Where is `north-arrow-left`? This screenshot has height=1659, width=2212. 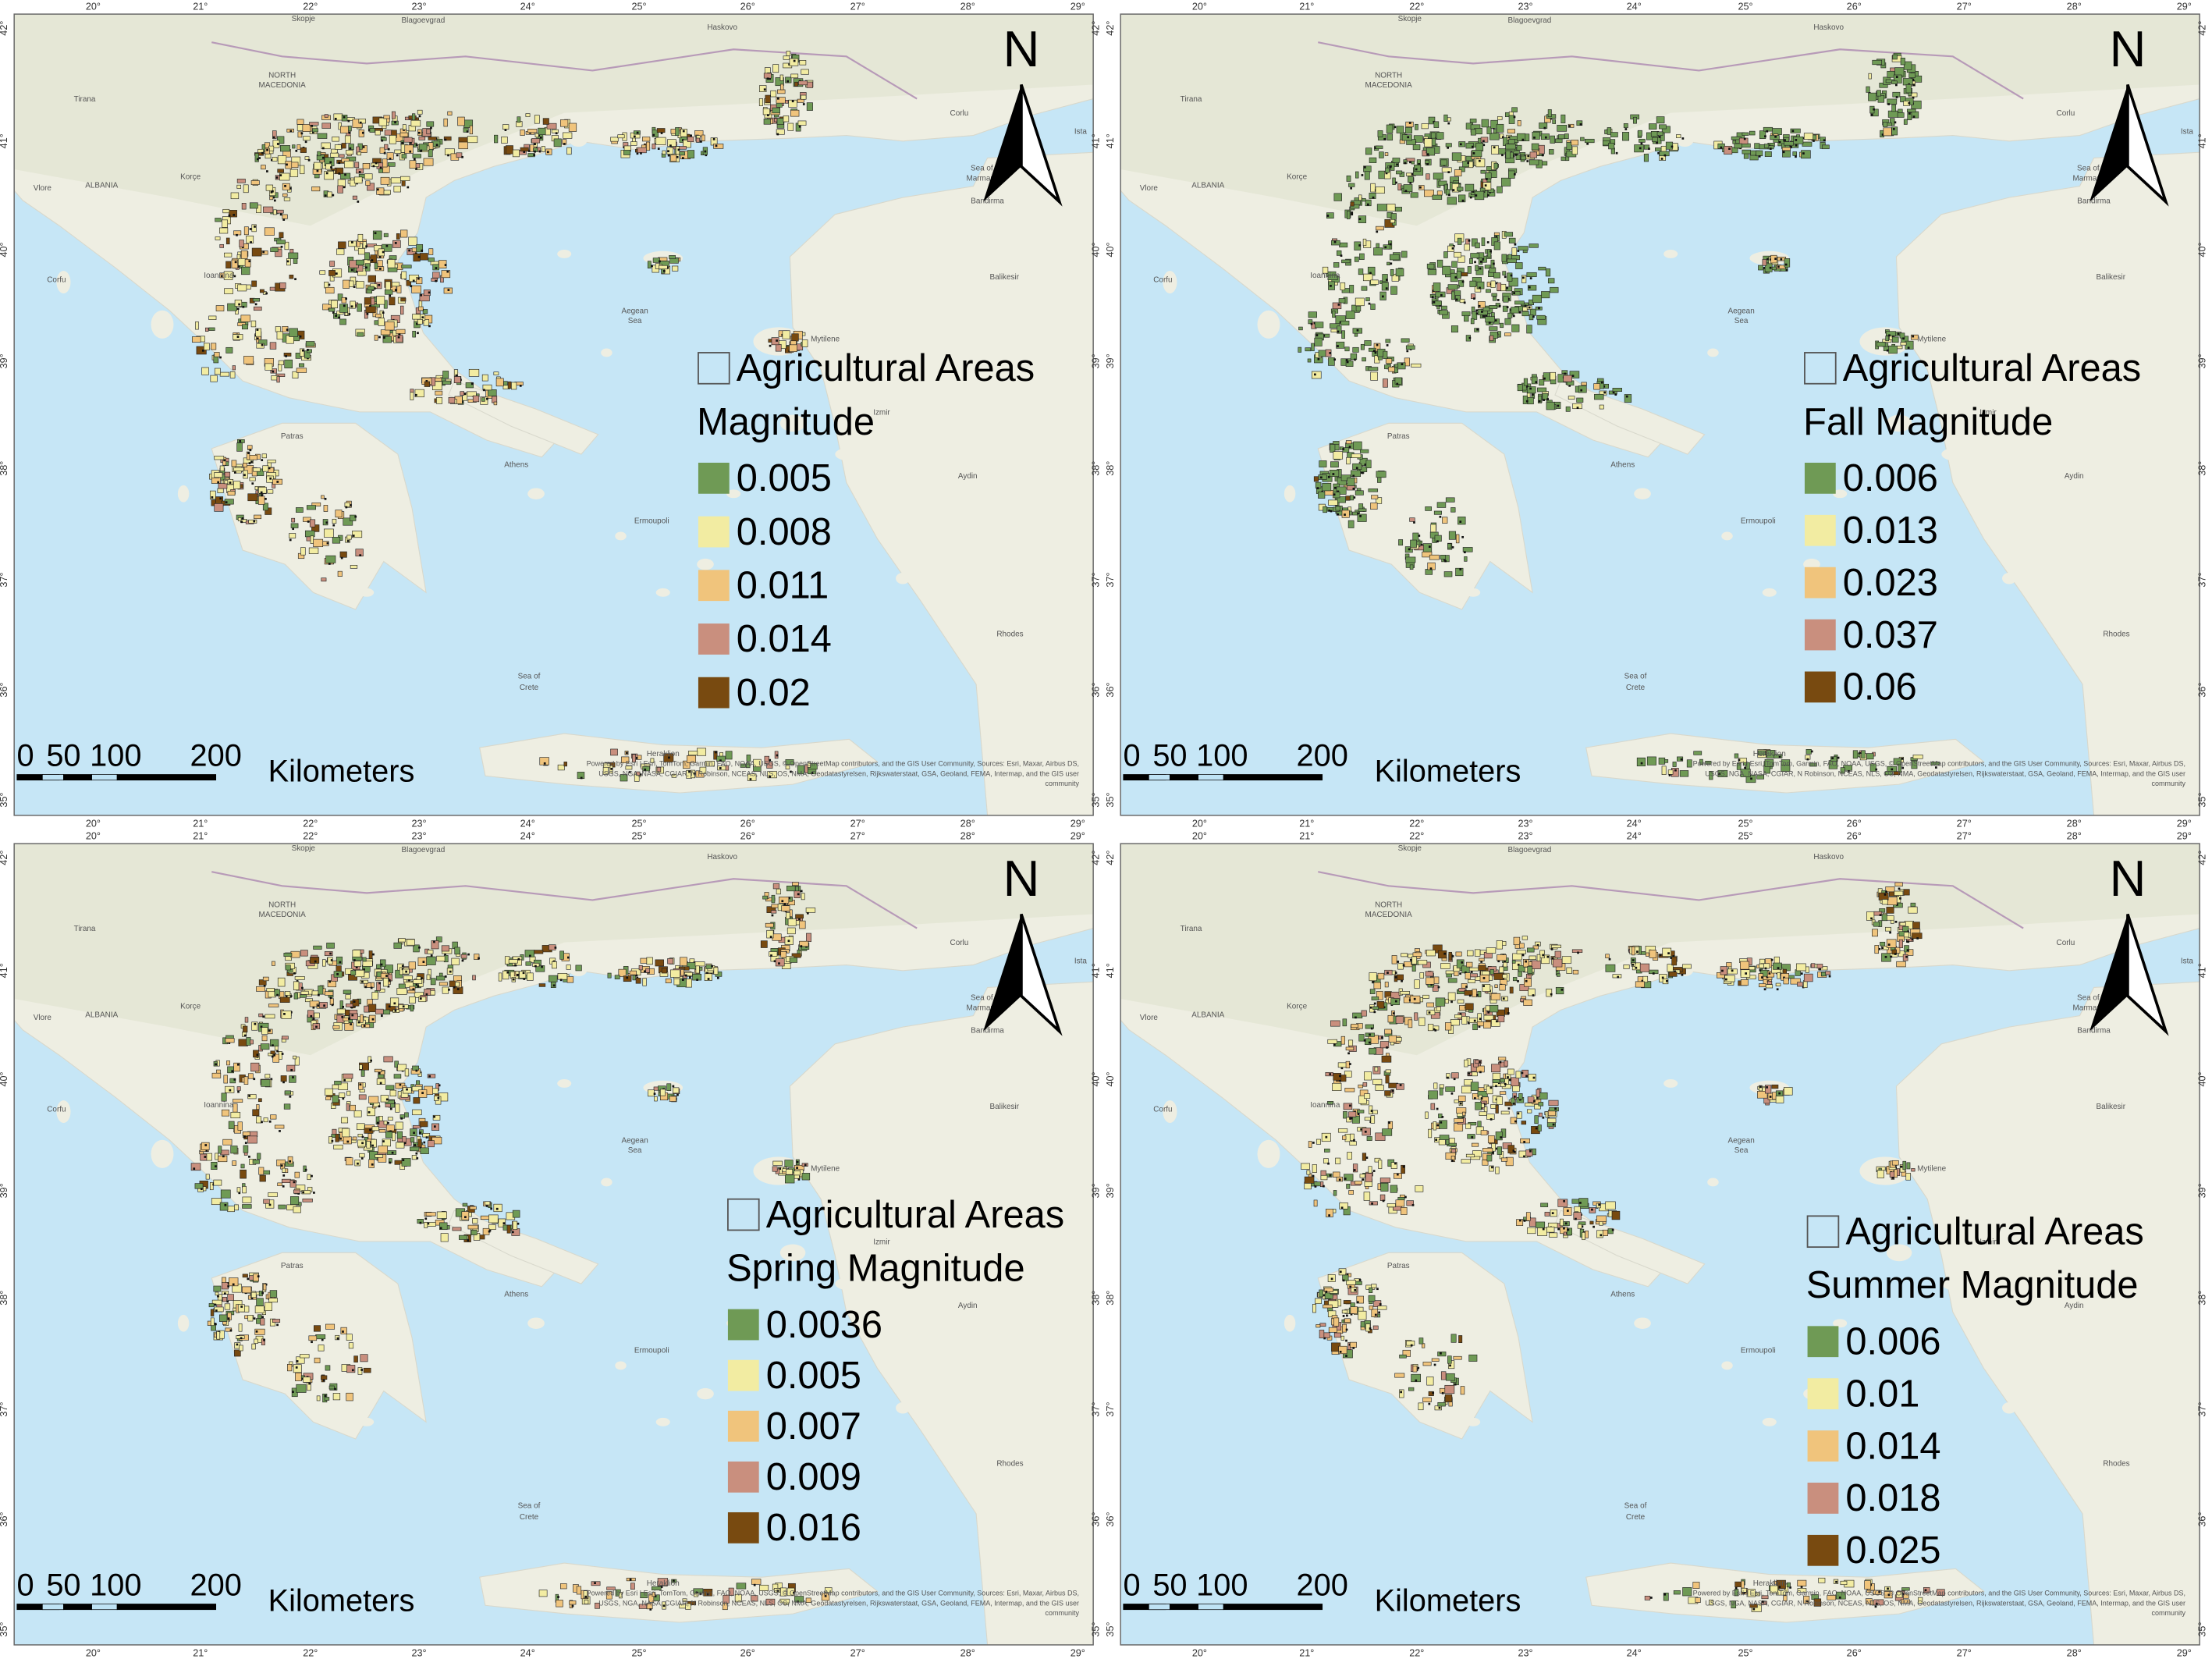 north-arrow-left is located at coordinates (2108, 143).